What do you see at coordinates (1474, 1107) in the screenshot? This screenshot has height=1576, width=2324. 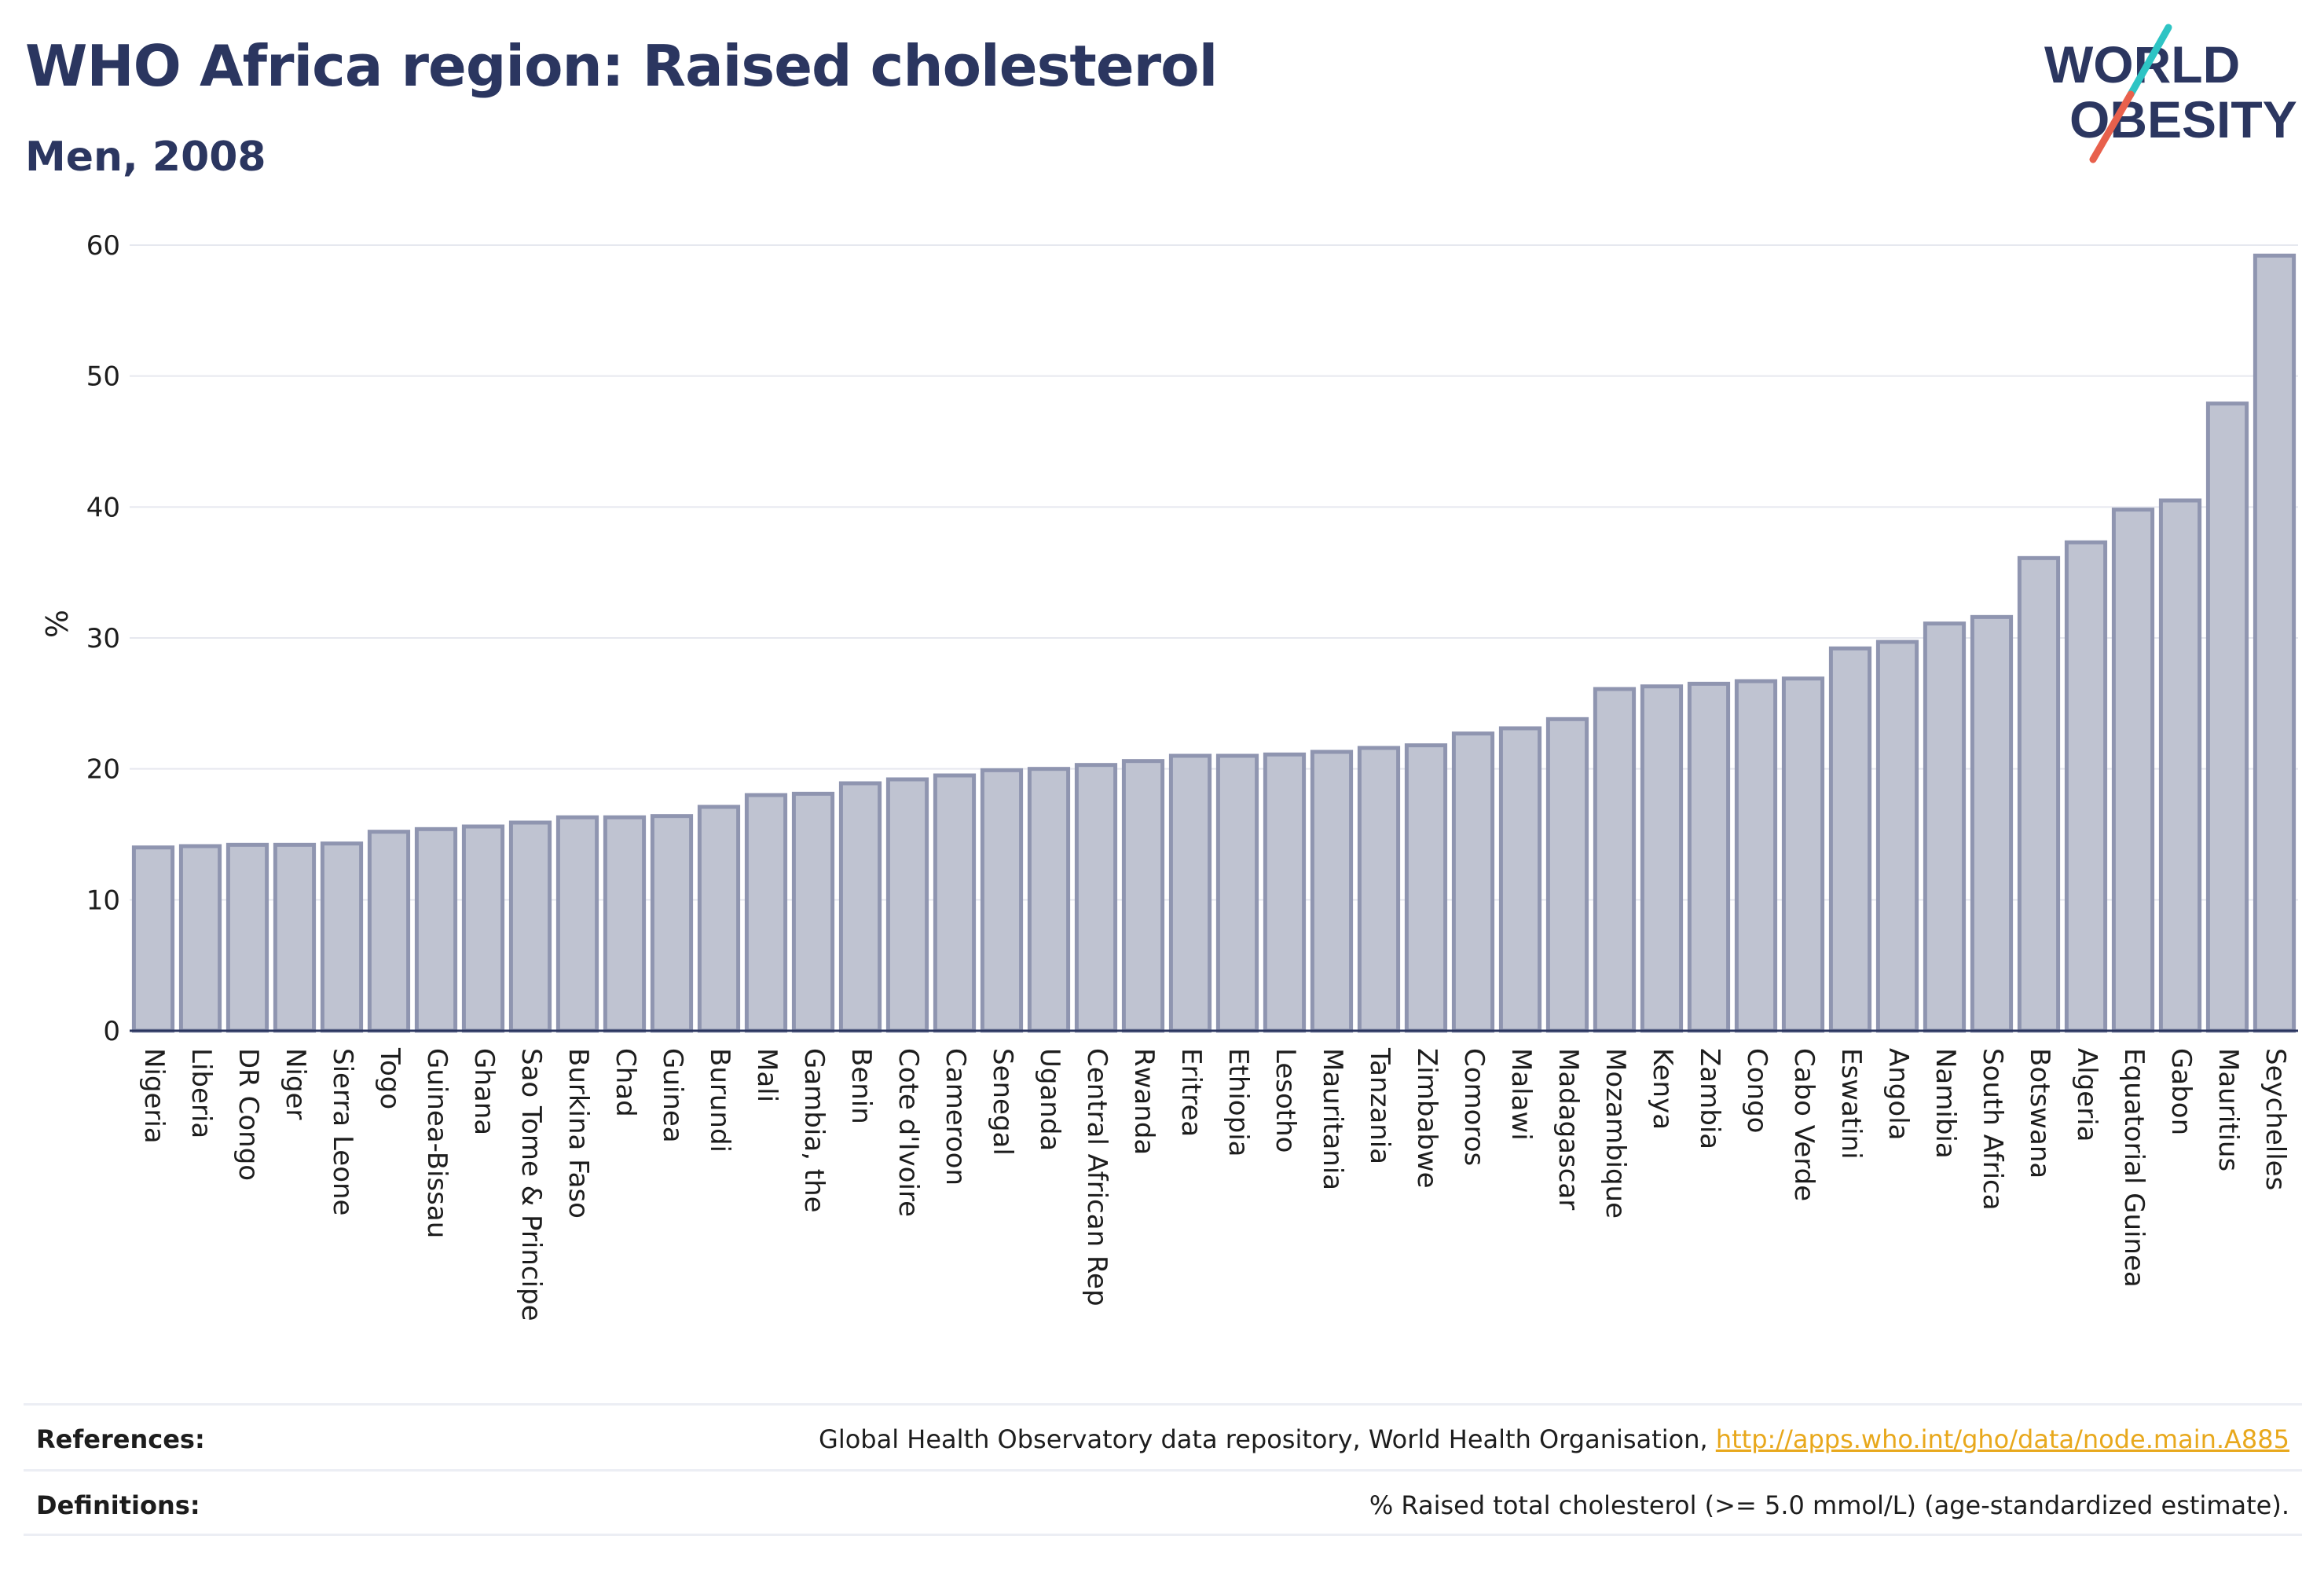 I see `x-tick-label: Comoros` at bounding box center [1474, 1107].